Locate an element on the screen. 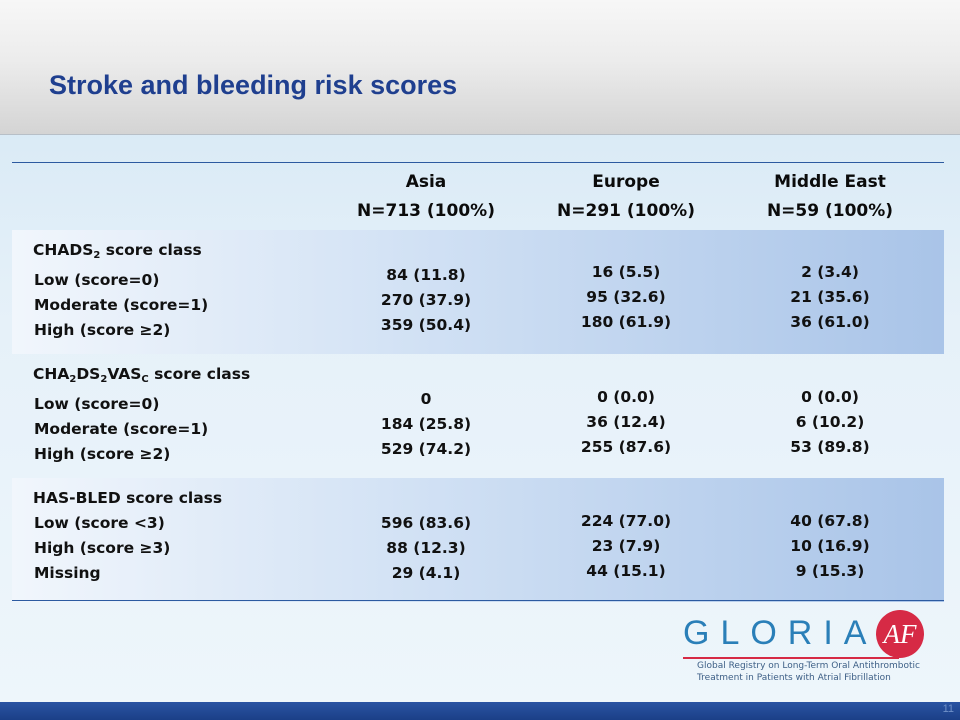  table-bottom-rule is located at coordinates (478, 600).